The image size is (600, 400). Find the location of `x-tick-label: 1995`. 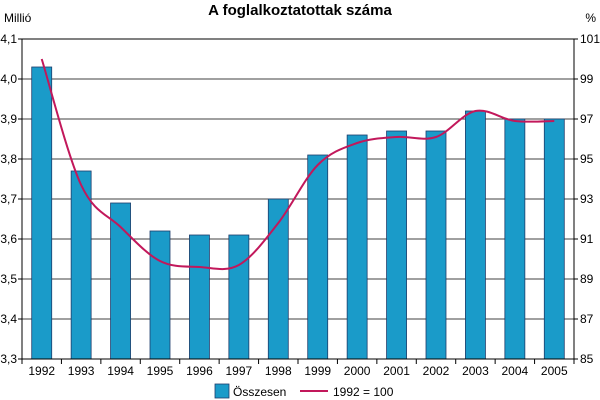

x-tick-label: 1995 is located at coordinates (160, 371).